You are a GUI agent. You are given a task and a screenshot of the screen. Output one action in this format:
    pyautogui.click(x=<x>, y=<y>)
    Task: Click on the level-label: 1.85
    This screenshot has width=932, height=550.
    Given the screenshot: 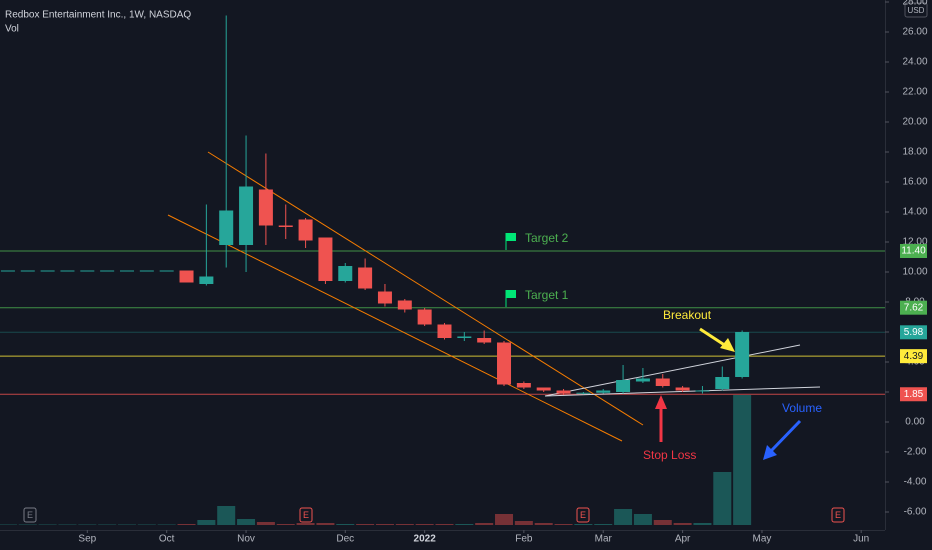 What is the action you would take?
    pyautogui.click(x=914, y=394)
    